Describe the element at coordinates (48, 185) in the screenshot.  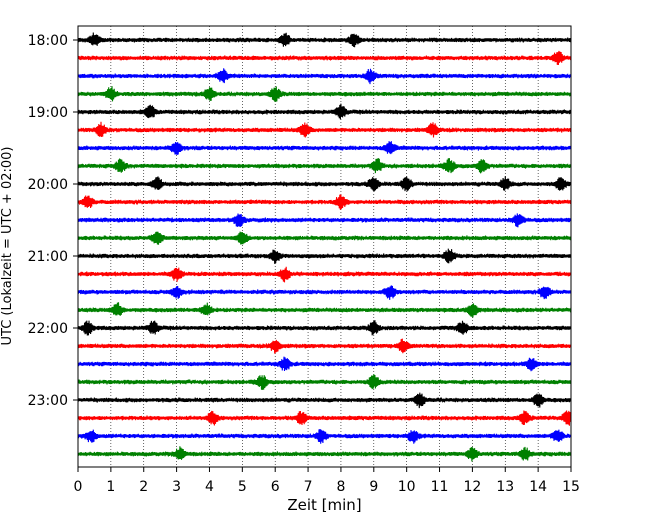
I see `y-tick-label: 20:00` at that location.